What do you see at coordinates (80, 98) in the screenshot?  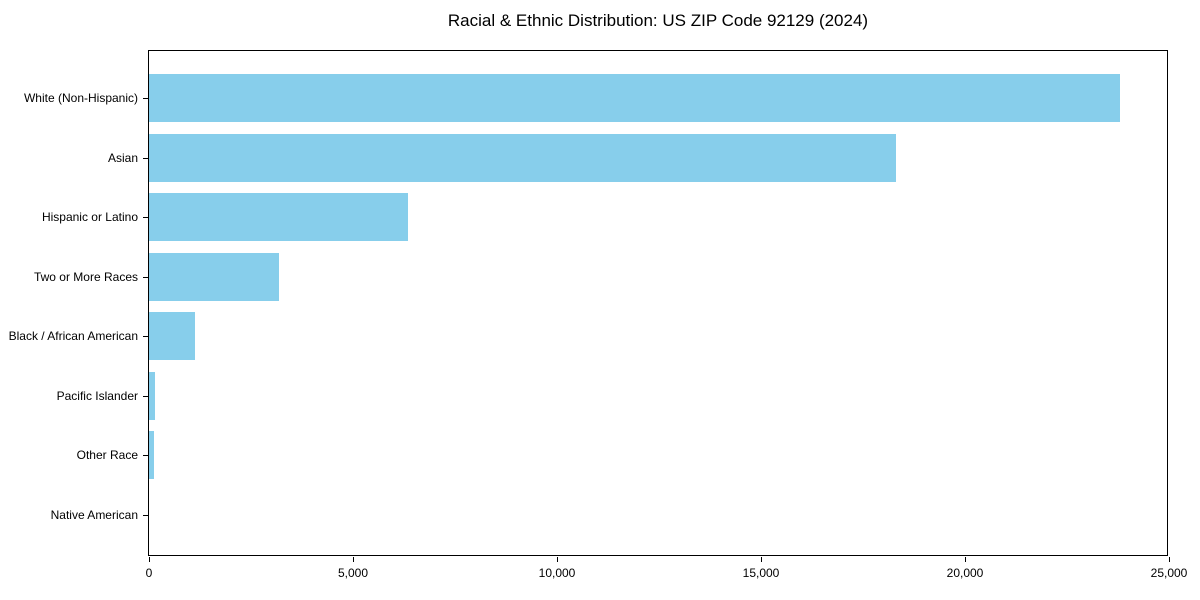 I see `y-tick-label: White (Non-Hispanic)` at bounding box center [80, 98].